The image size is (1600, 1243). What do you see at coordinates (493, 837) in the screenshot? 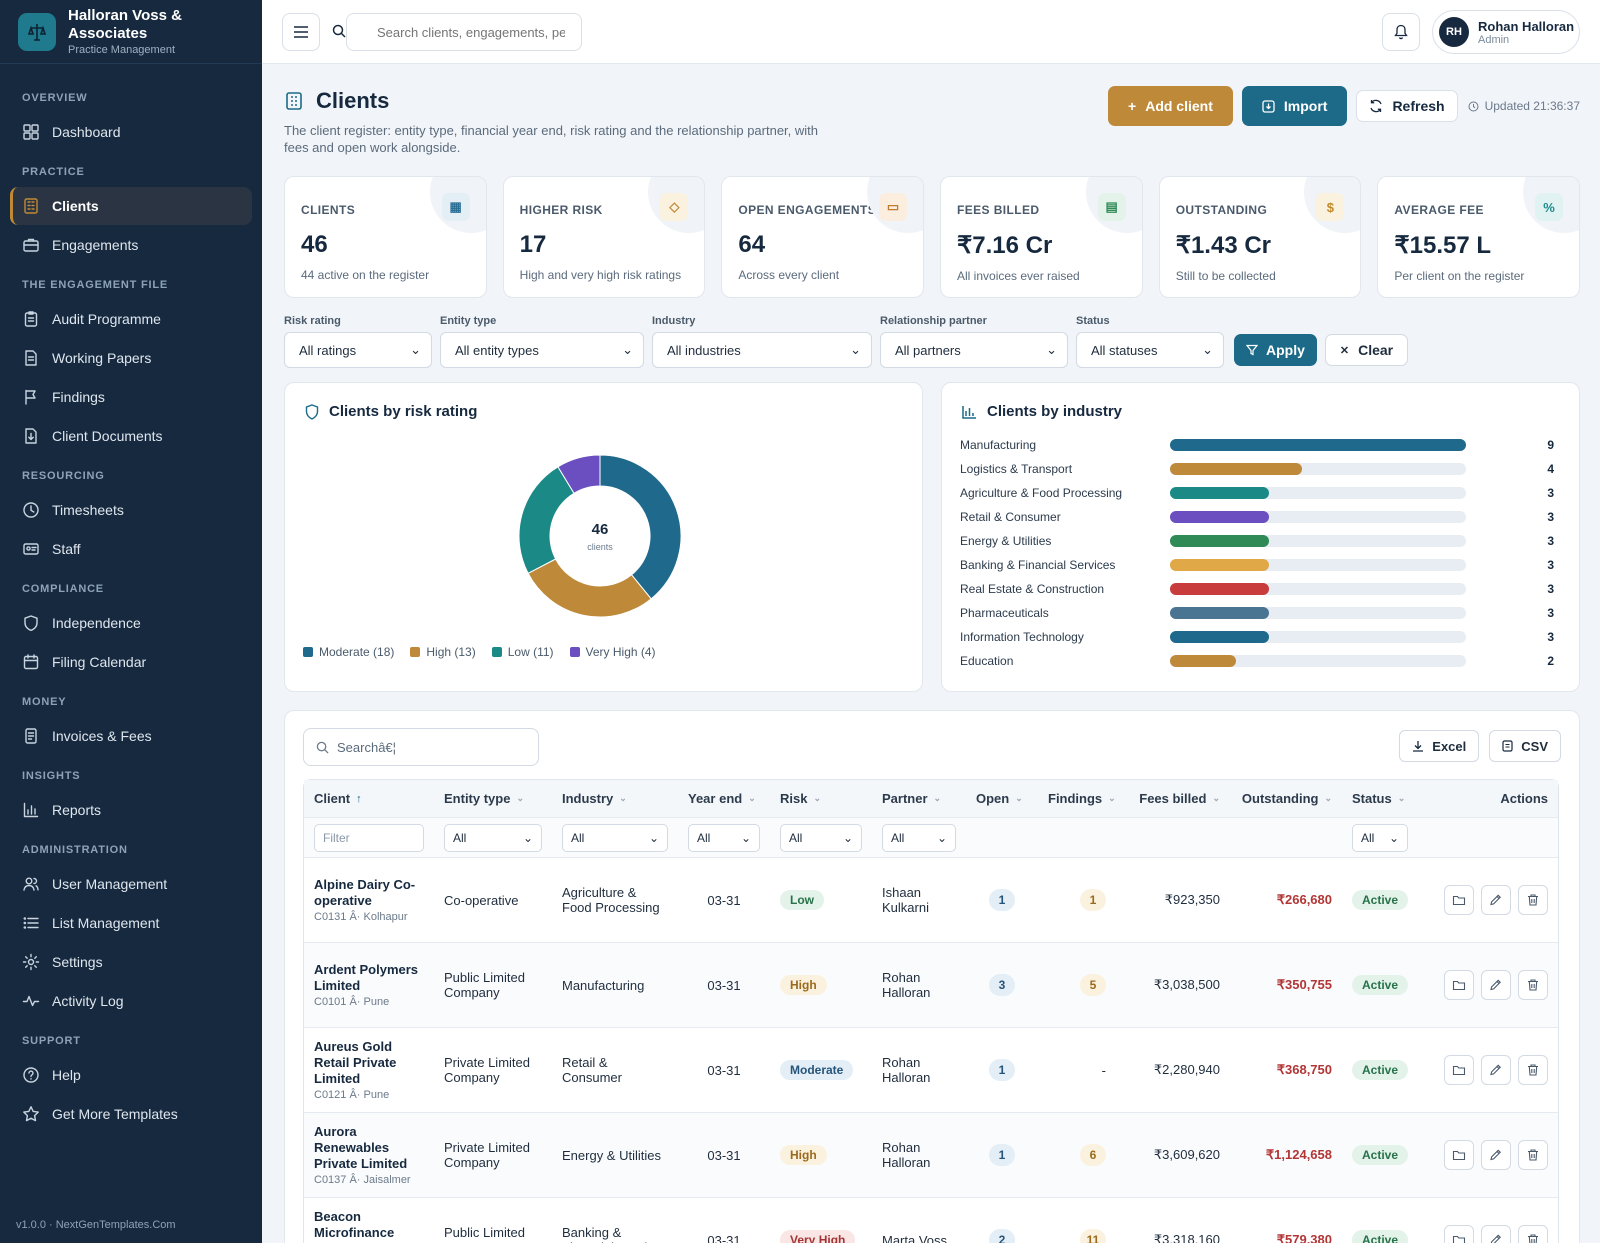
I see `entity-filter-select: All ⌄` at bounding box center [493, 837].